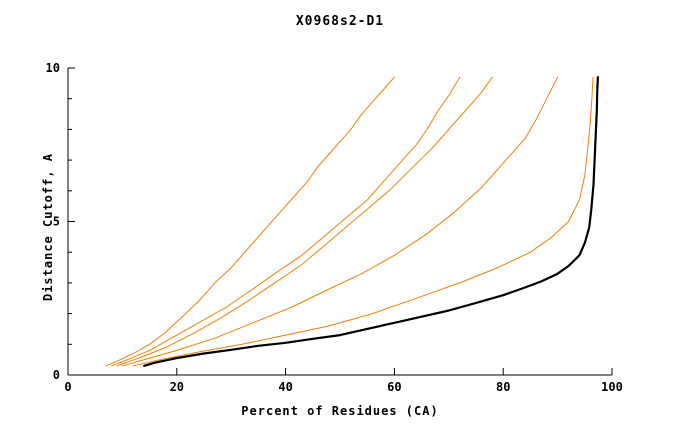 This screenshot has height=440, width=680. What do you see at coordinates (56, 222) in the screenshot?
I see `y-tick-label: 5` at bounding box center [56, 222].